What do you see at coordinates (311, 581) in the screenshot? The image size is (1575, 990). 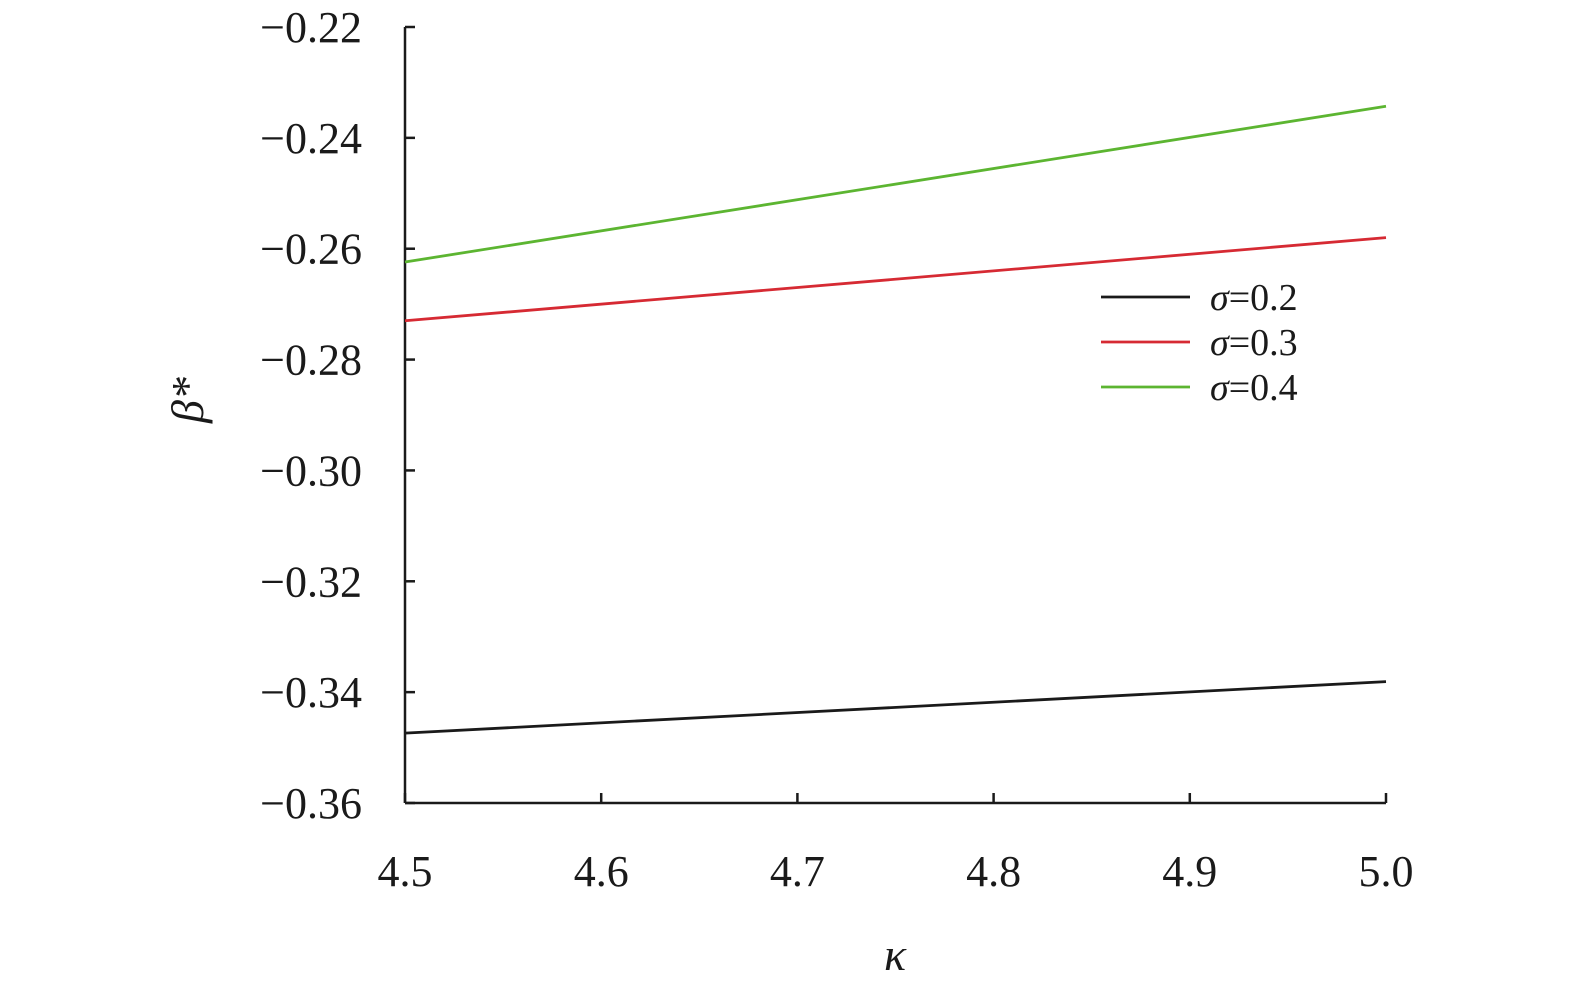 I see `y-tick-label: −0.32` at bounding box center [311, 581].